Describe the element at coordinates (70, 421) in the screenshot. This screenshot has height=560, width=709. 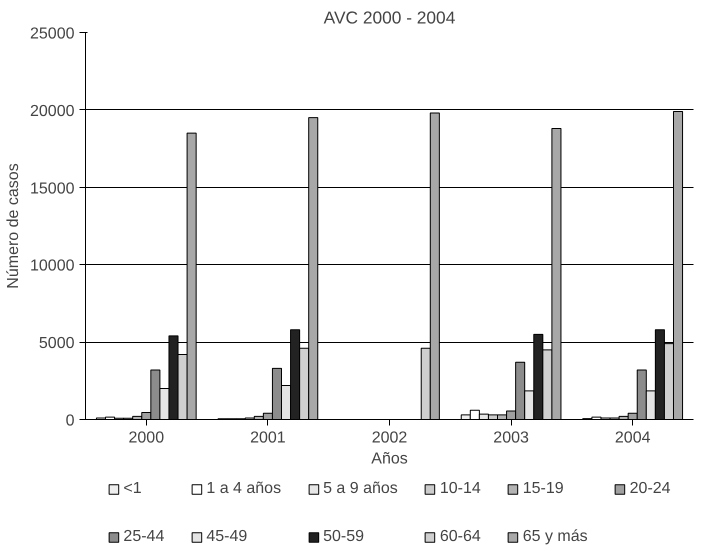
I see `y-tick-label: 0` at that location.